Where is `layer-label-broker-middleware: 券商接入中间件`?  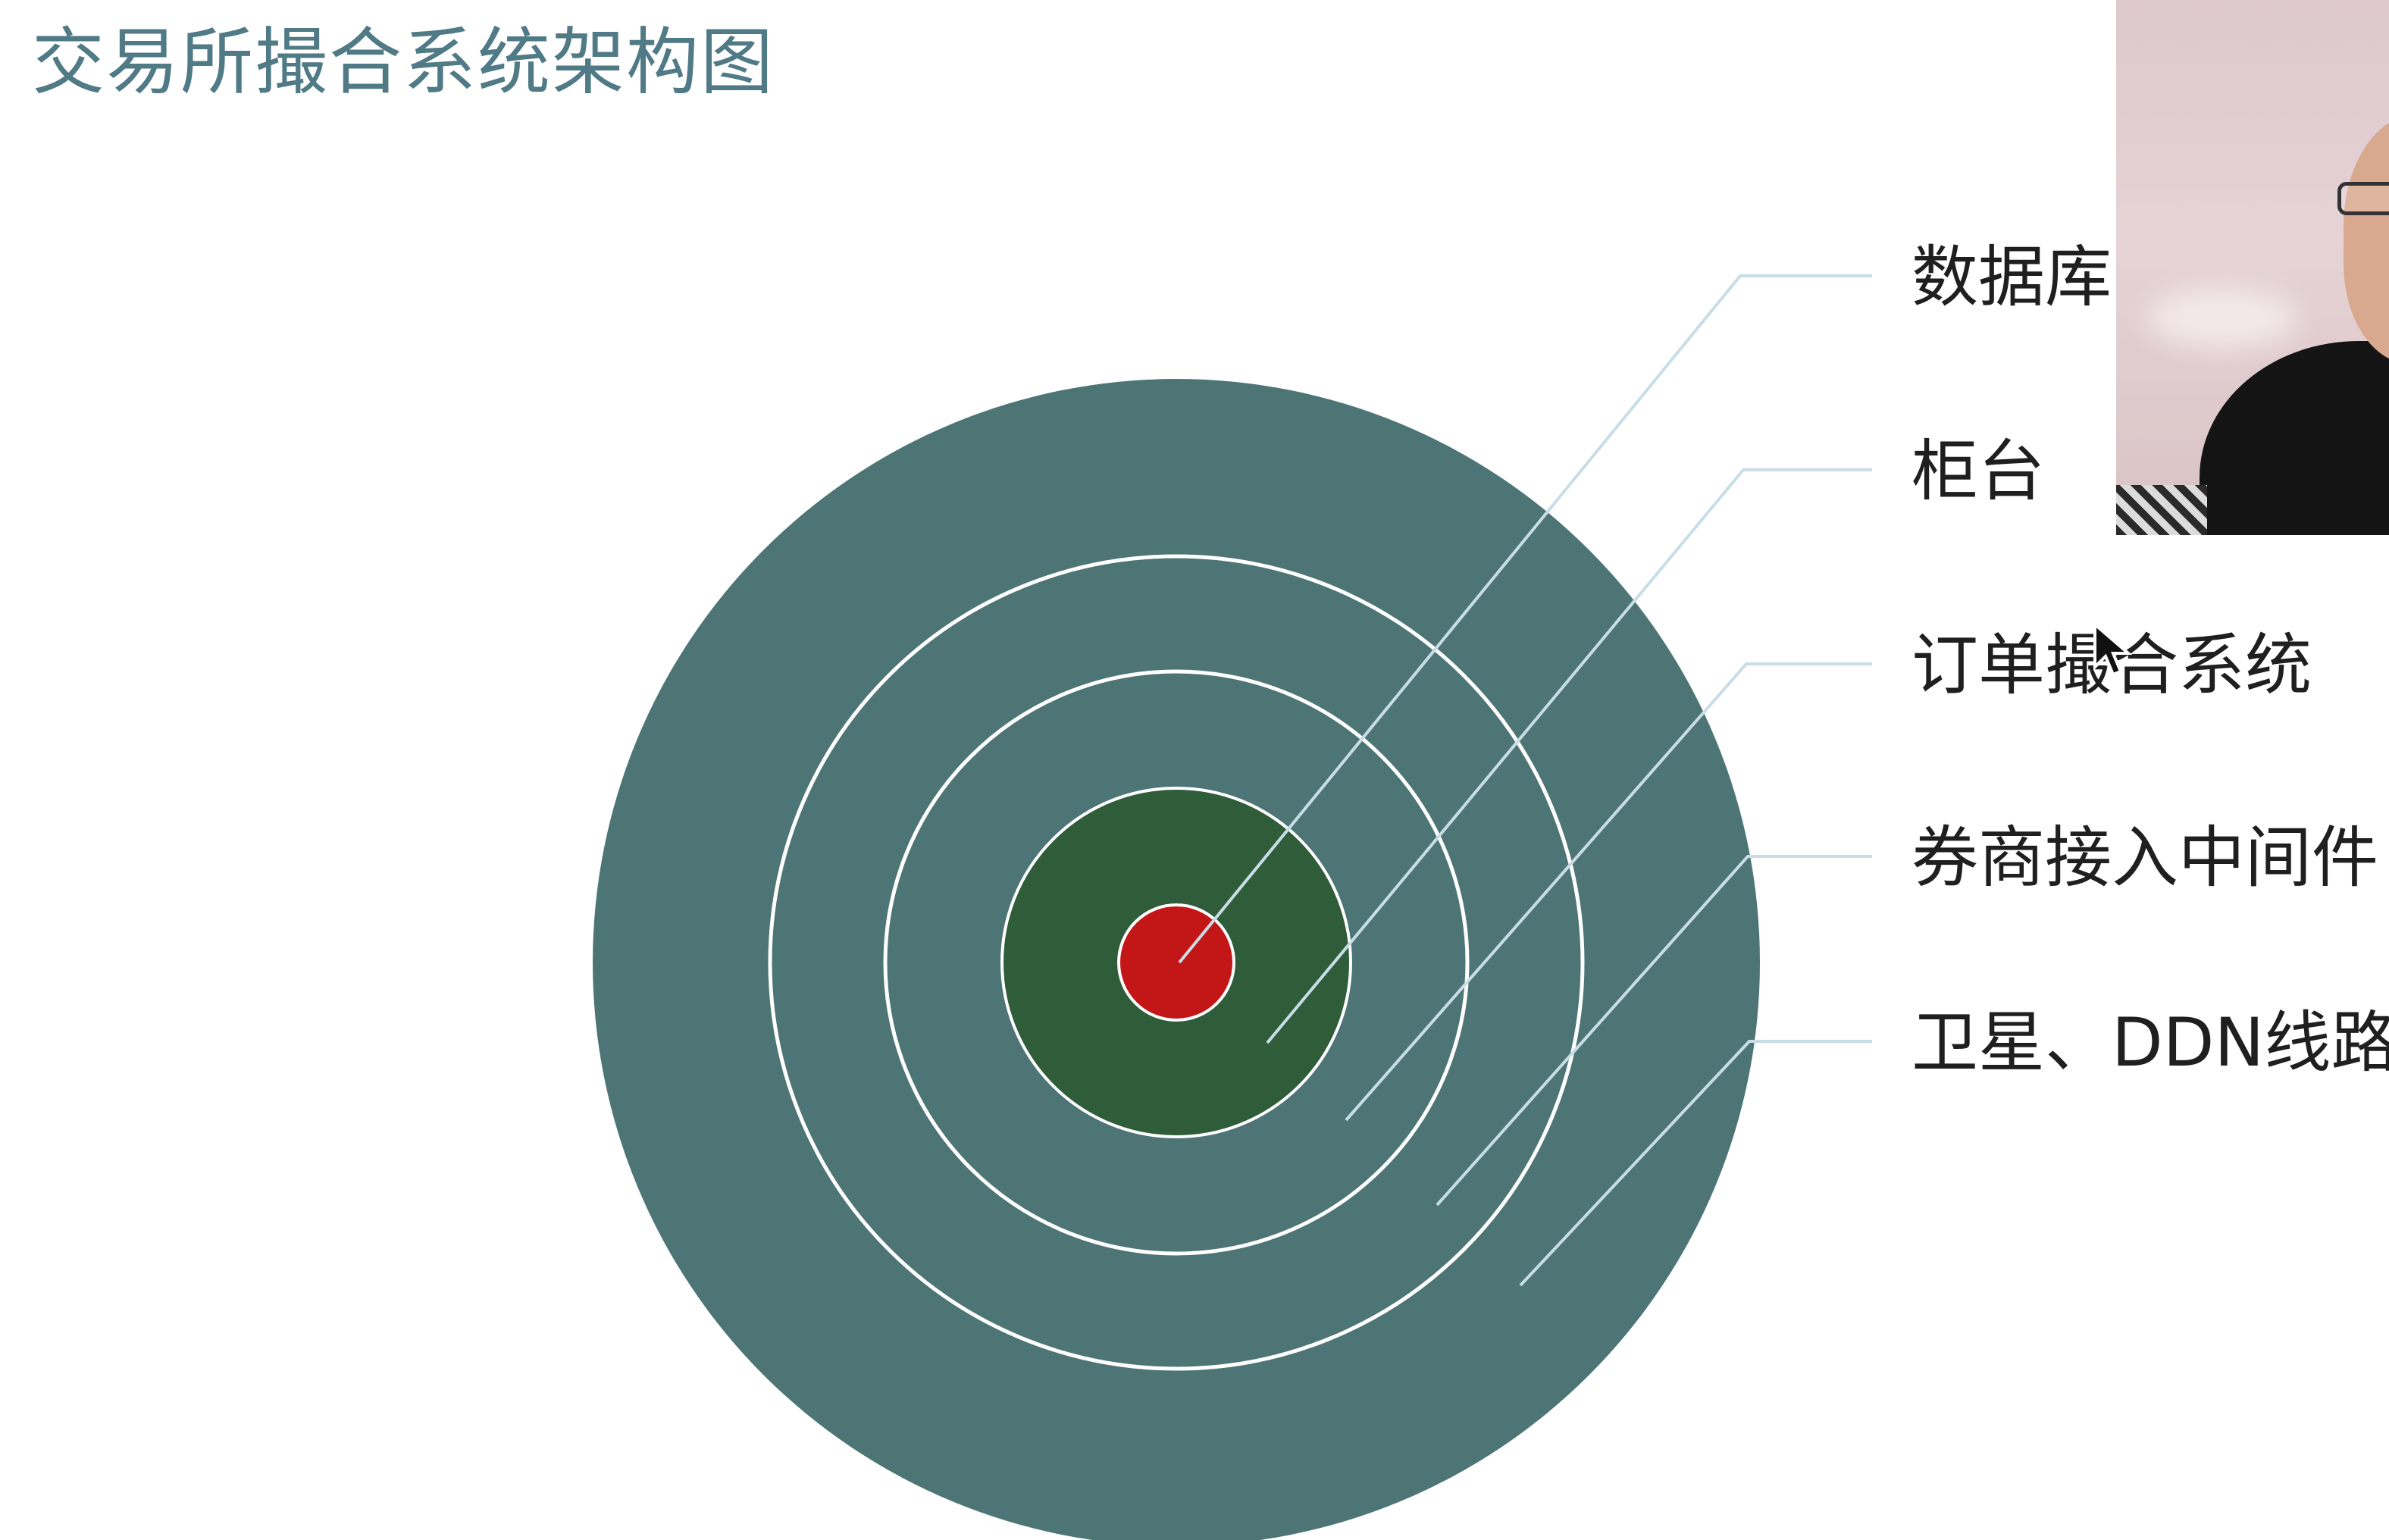 layer-label-broker-middleware: 券商接入中间件 is located at coordinates (2145, 858).